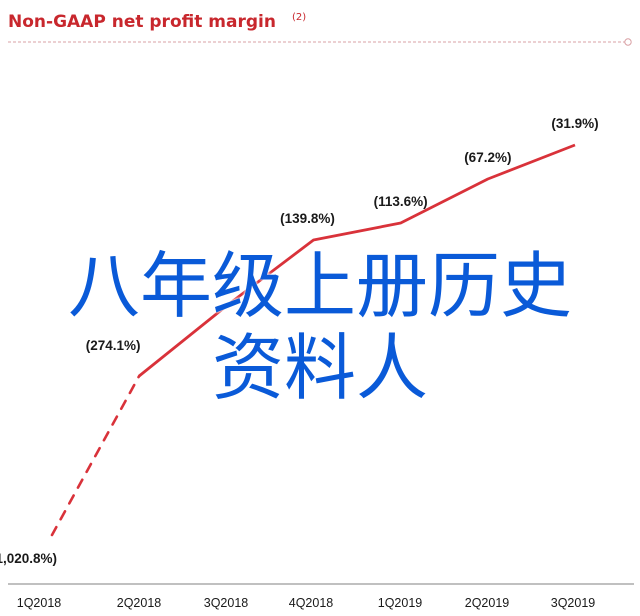 This screenshot has width=640, height=616. What do you see at coordinates (28, 558) in the screenshot?
I see `data-label-1Q2018: (1,020.8%)` at bounding box center [28, 558].